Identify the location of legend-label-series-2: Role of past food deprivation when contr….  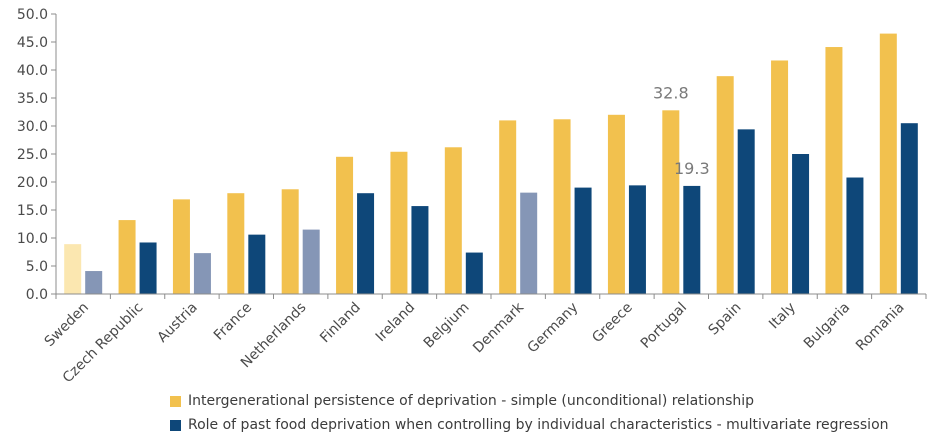
(538, 425).